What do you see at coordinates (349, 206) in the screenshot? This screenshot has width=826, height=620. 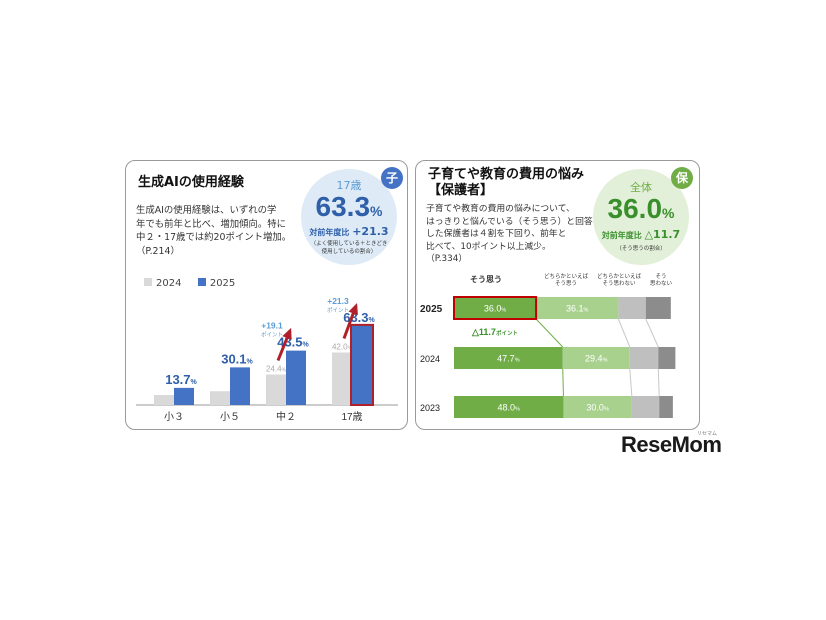 I see `highlight-value: 63.3%` at bounding box center [349, 206].